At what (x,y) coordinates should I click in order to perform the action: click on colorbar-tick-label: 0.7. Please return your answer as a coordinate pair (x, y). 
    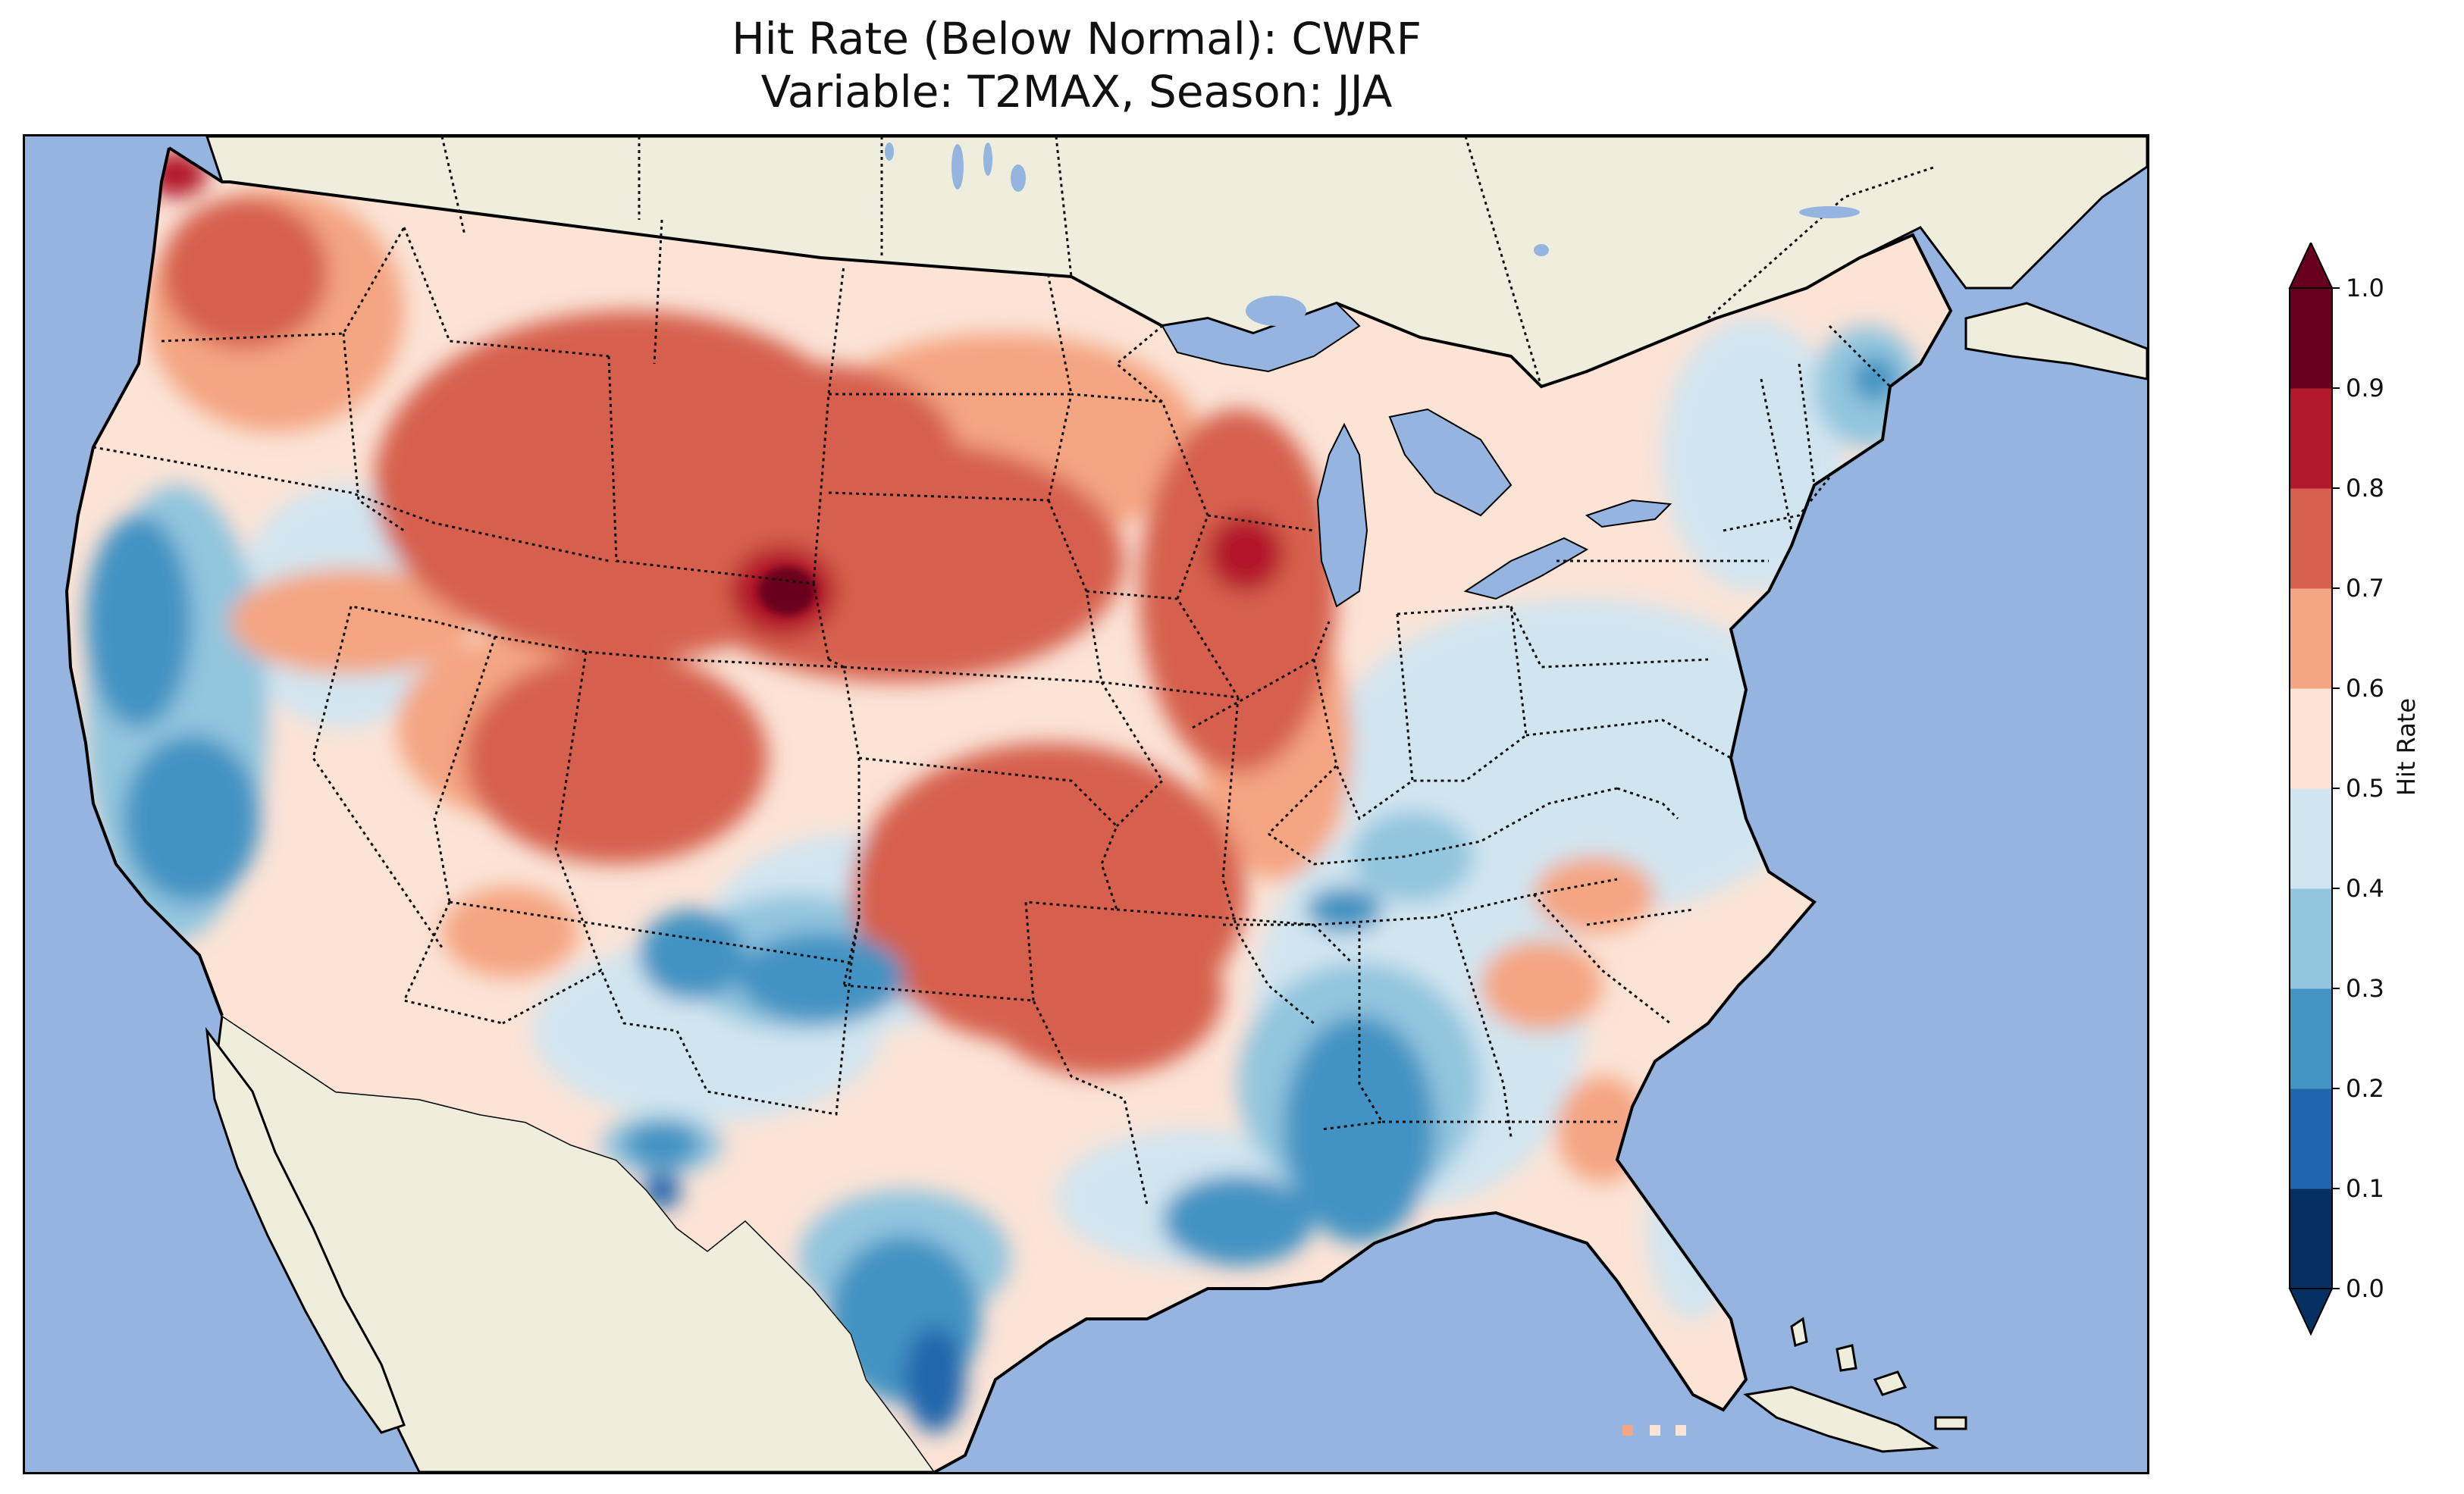
    Looking at the image, I should click on (2365, 588).